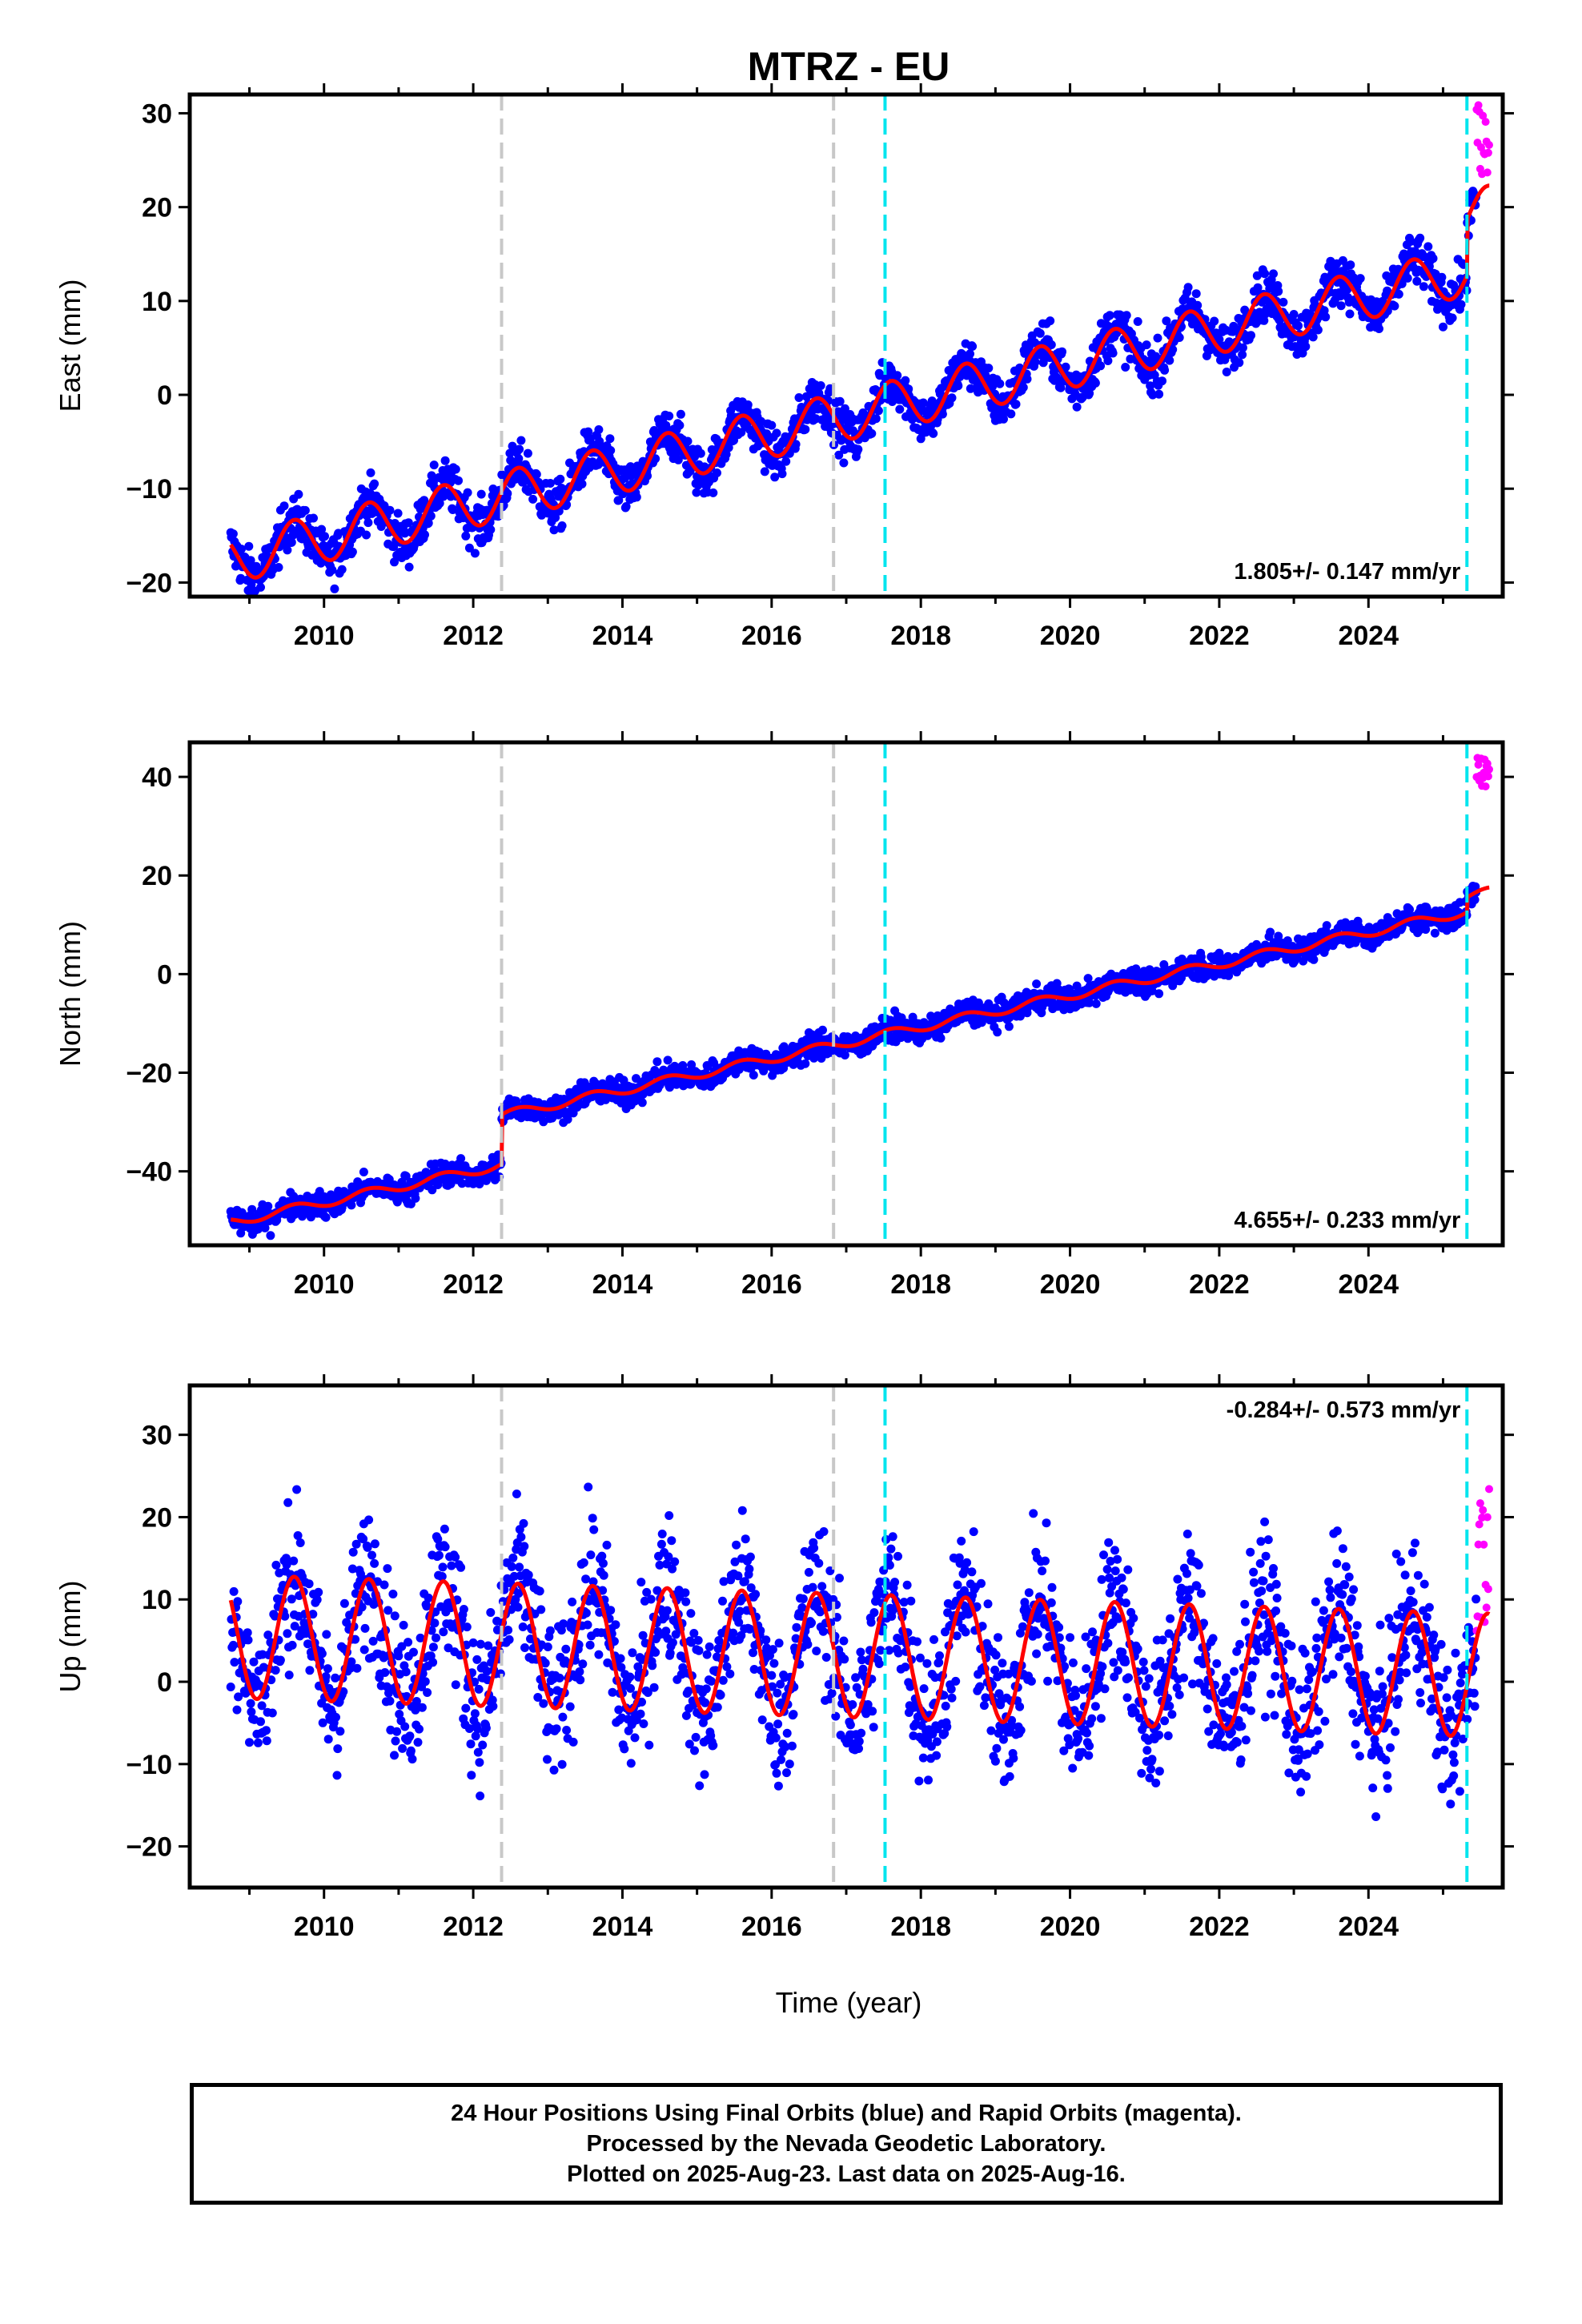 The height and width of the screenshot is (2324, 1582). What do you see at coordinates (849, 2003) in the screenshot?
I see `x-axis-label: Time (year)` at bounding box center [849, 2003].